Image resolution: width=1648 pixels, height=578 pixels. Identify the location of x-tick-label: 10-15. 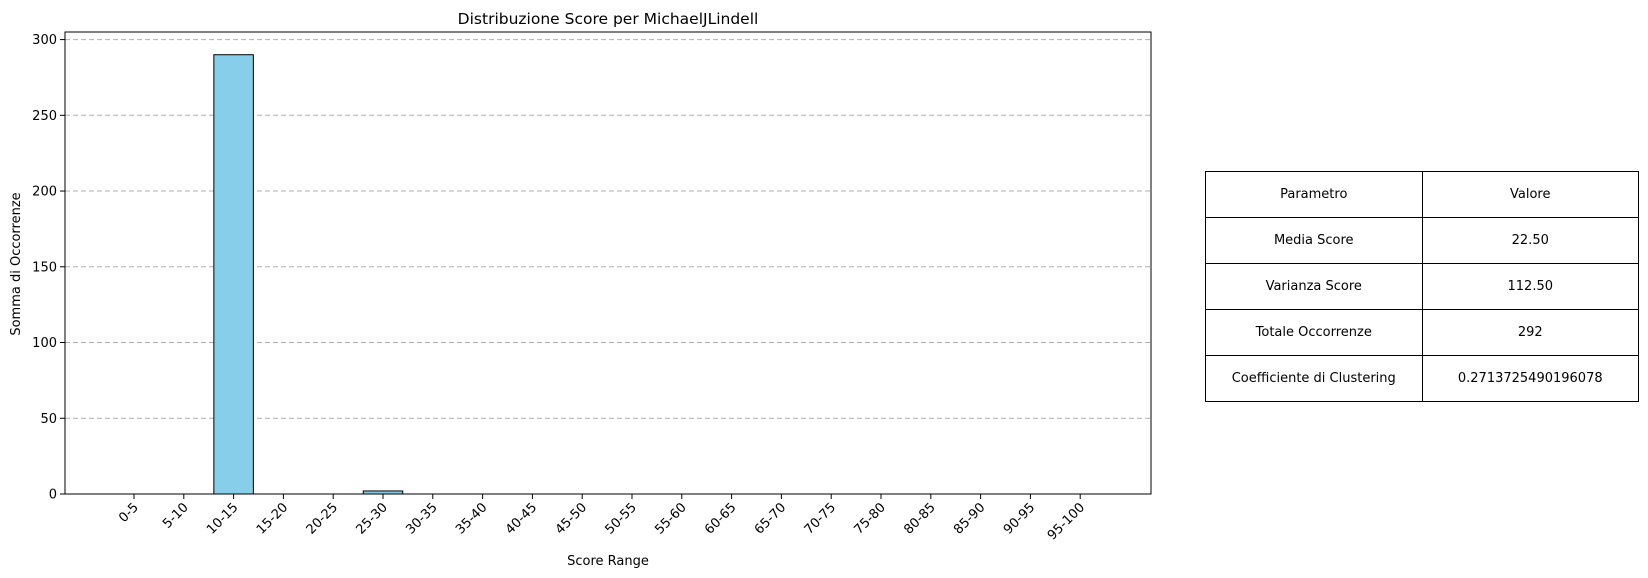
(222, 518).